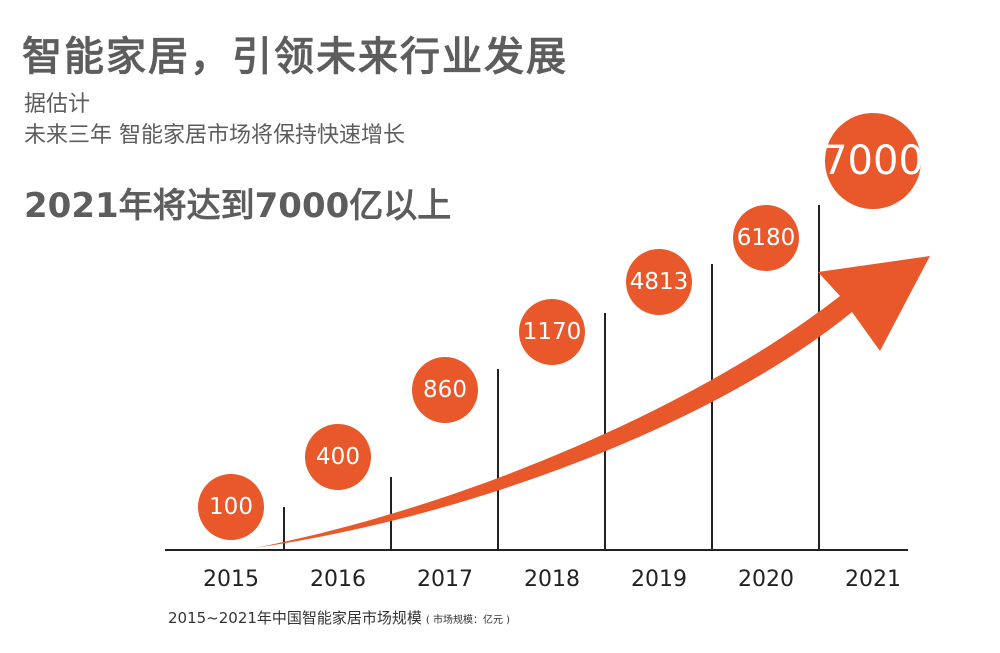  I want to click on value-bubble-2015, so click(231, 507).